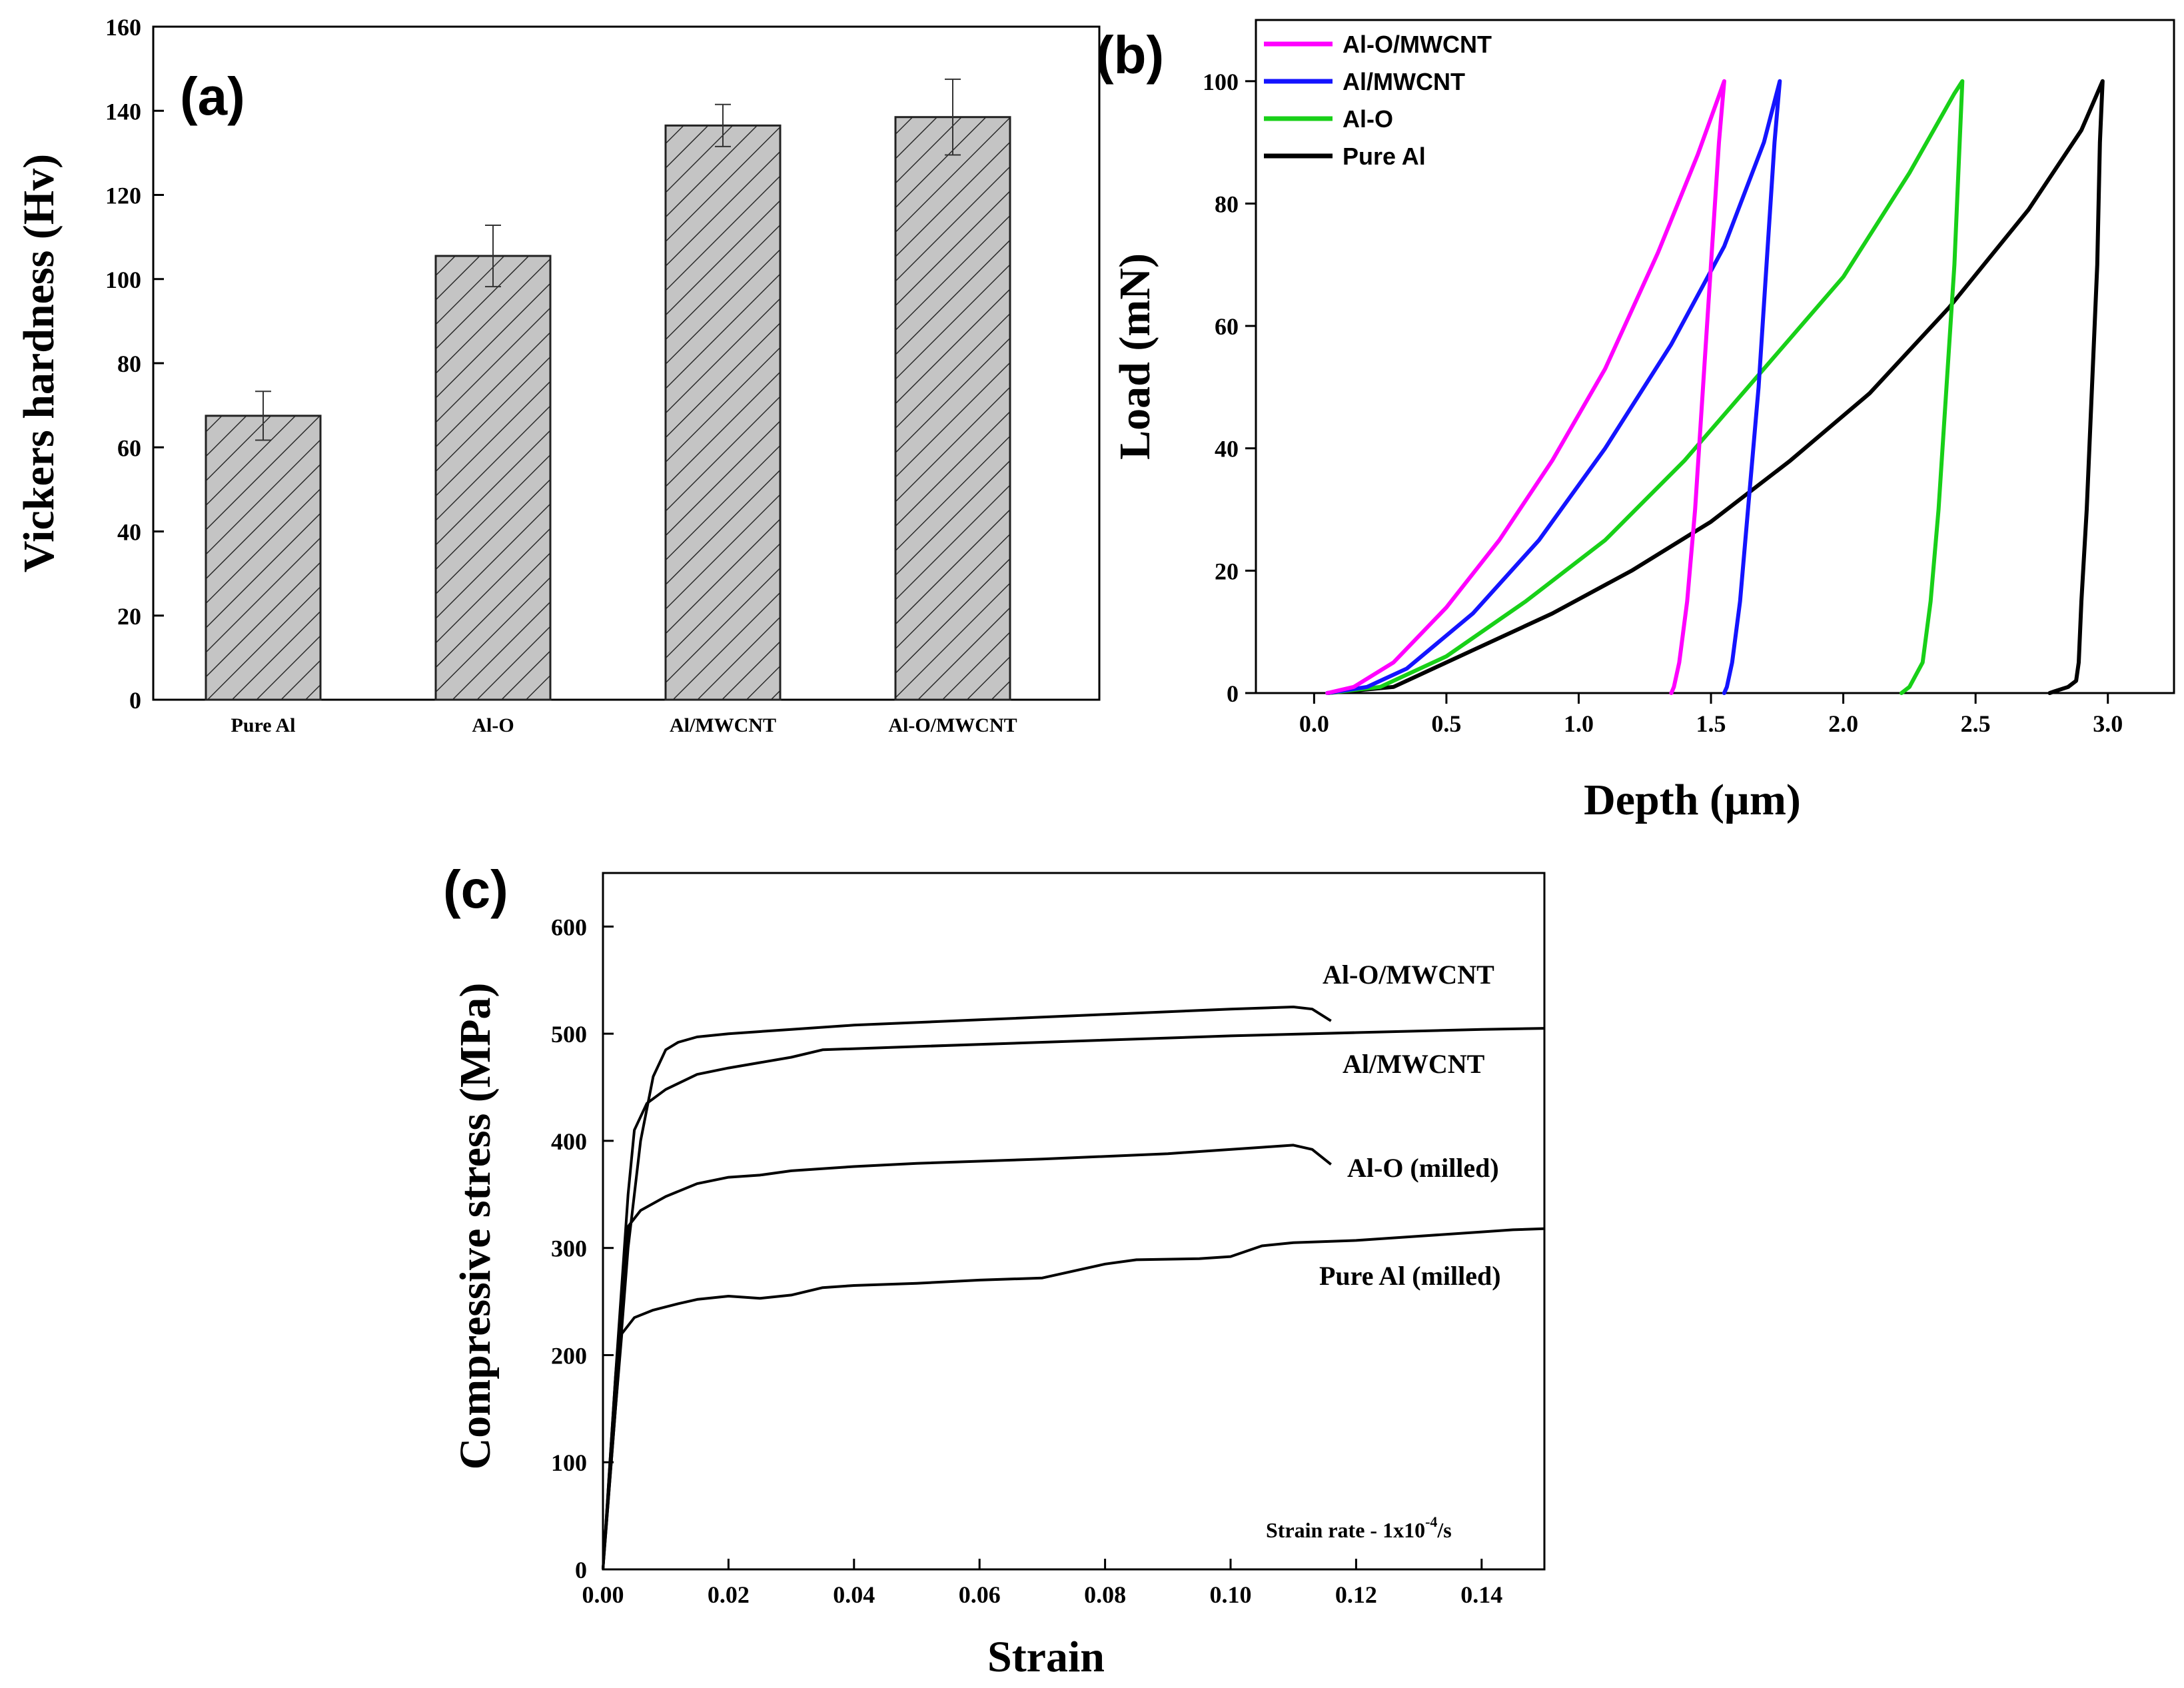 The image size is (2184, 1688). Describe the element at coordinates (1130, 55) in the screenshot. I see `panel-b-label: (b)` at that location.